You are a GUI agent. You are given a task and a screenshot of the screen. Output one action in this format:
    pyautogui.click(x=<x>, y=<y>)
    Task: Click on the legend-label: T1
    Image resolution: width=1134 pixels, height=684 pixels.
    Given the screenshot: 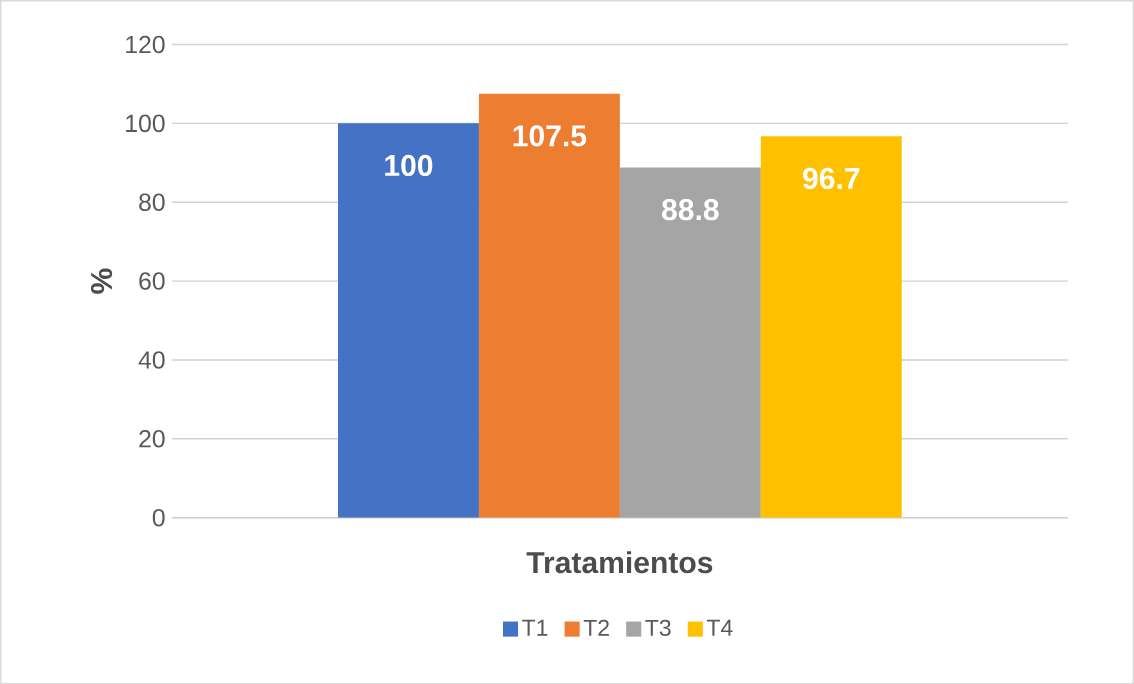 What is the action you would take?
    pyautogui.click(x=535, y=627)
    